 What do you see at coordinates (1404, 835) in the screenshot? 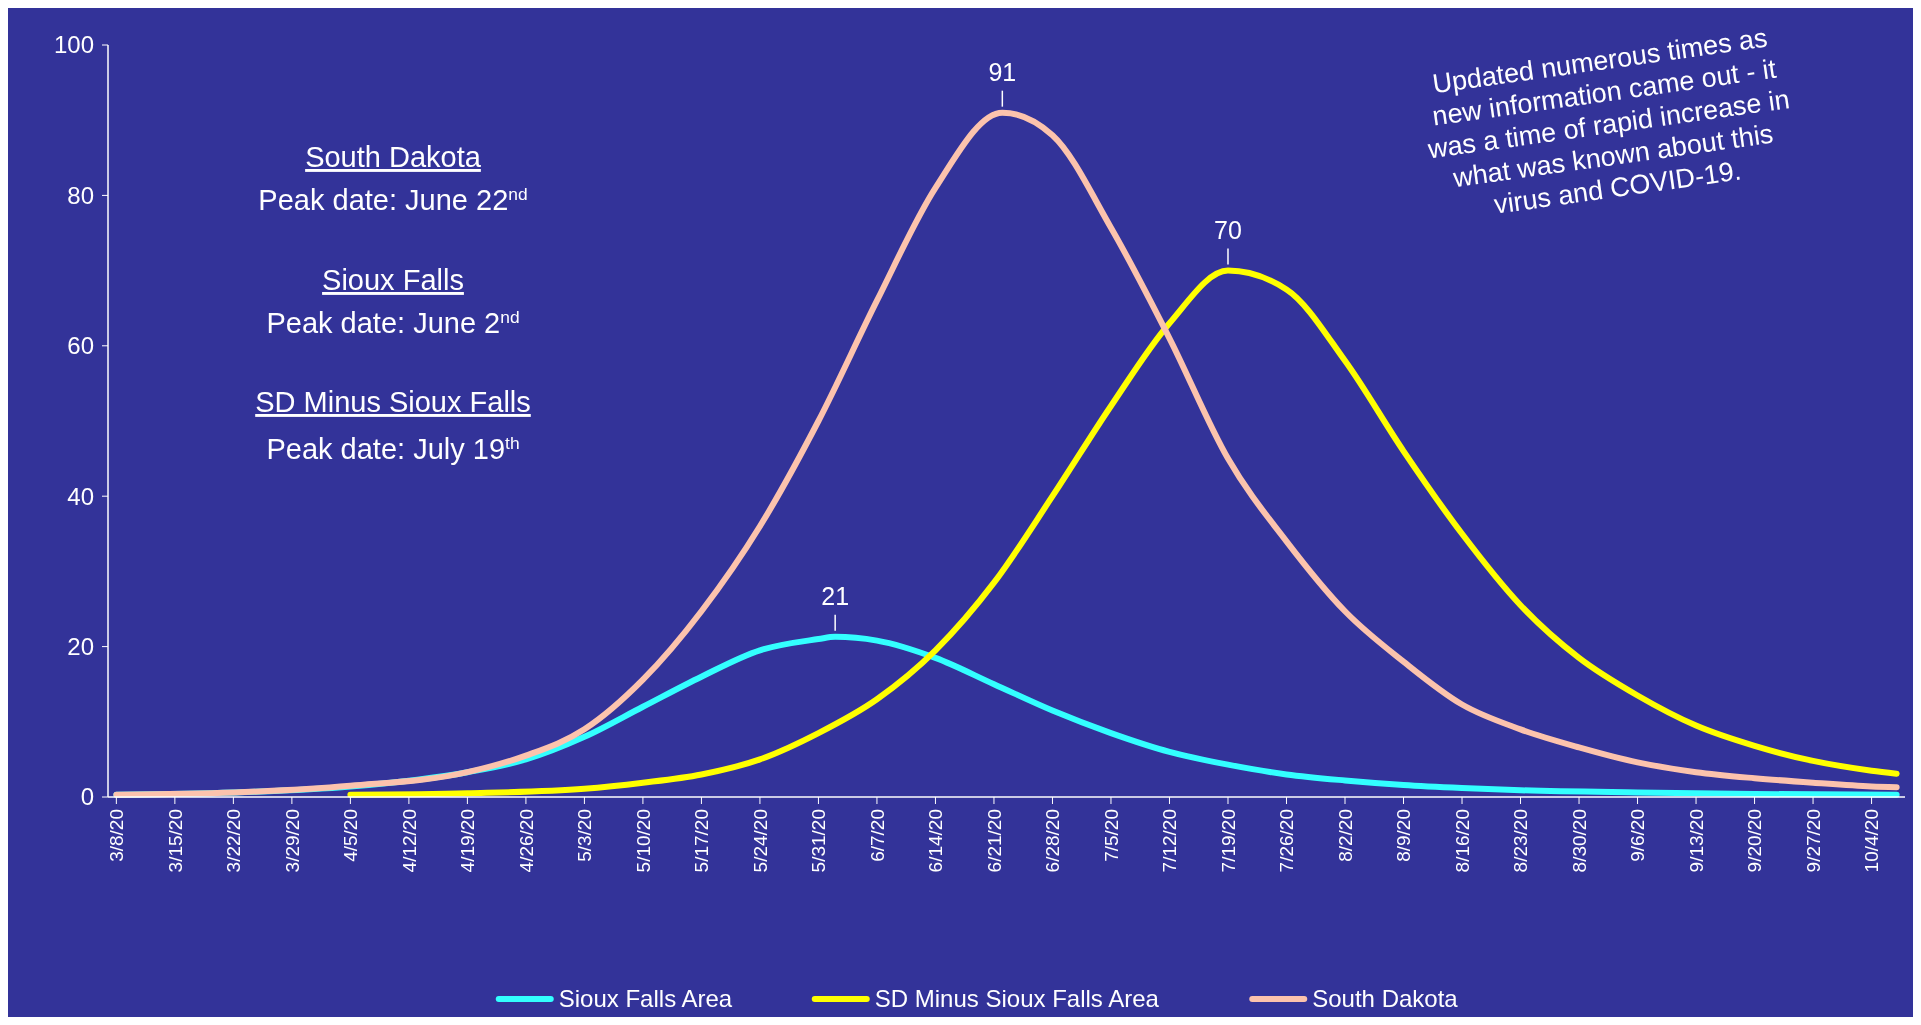
I see `x-tick-label: 8/9/20` at bounding box center [1404, 835].